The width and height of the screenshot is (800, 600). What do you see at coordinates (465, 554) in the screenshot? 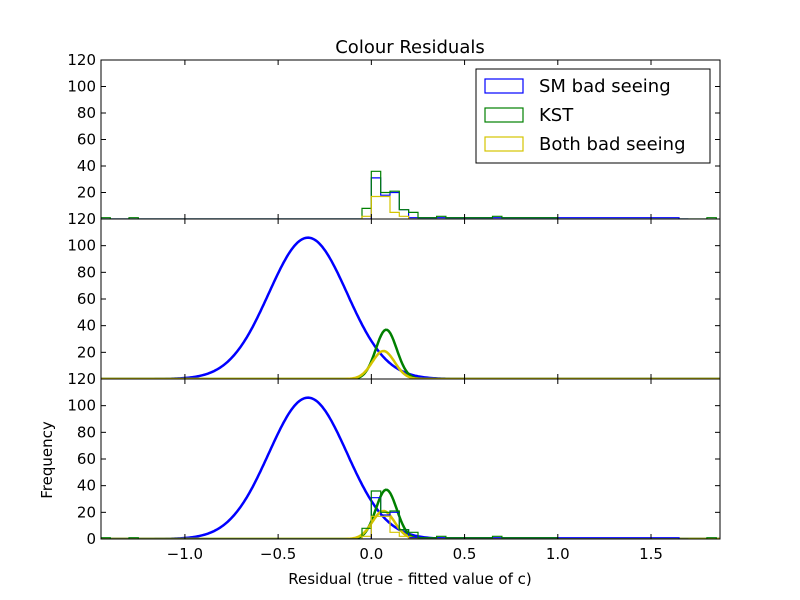
I see `x-tick-label: 0.5` at bounding box center [465, 554].